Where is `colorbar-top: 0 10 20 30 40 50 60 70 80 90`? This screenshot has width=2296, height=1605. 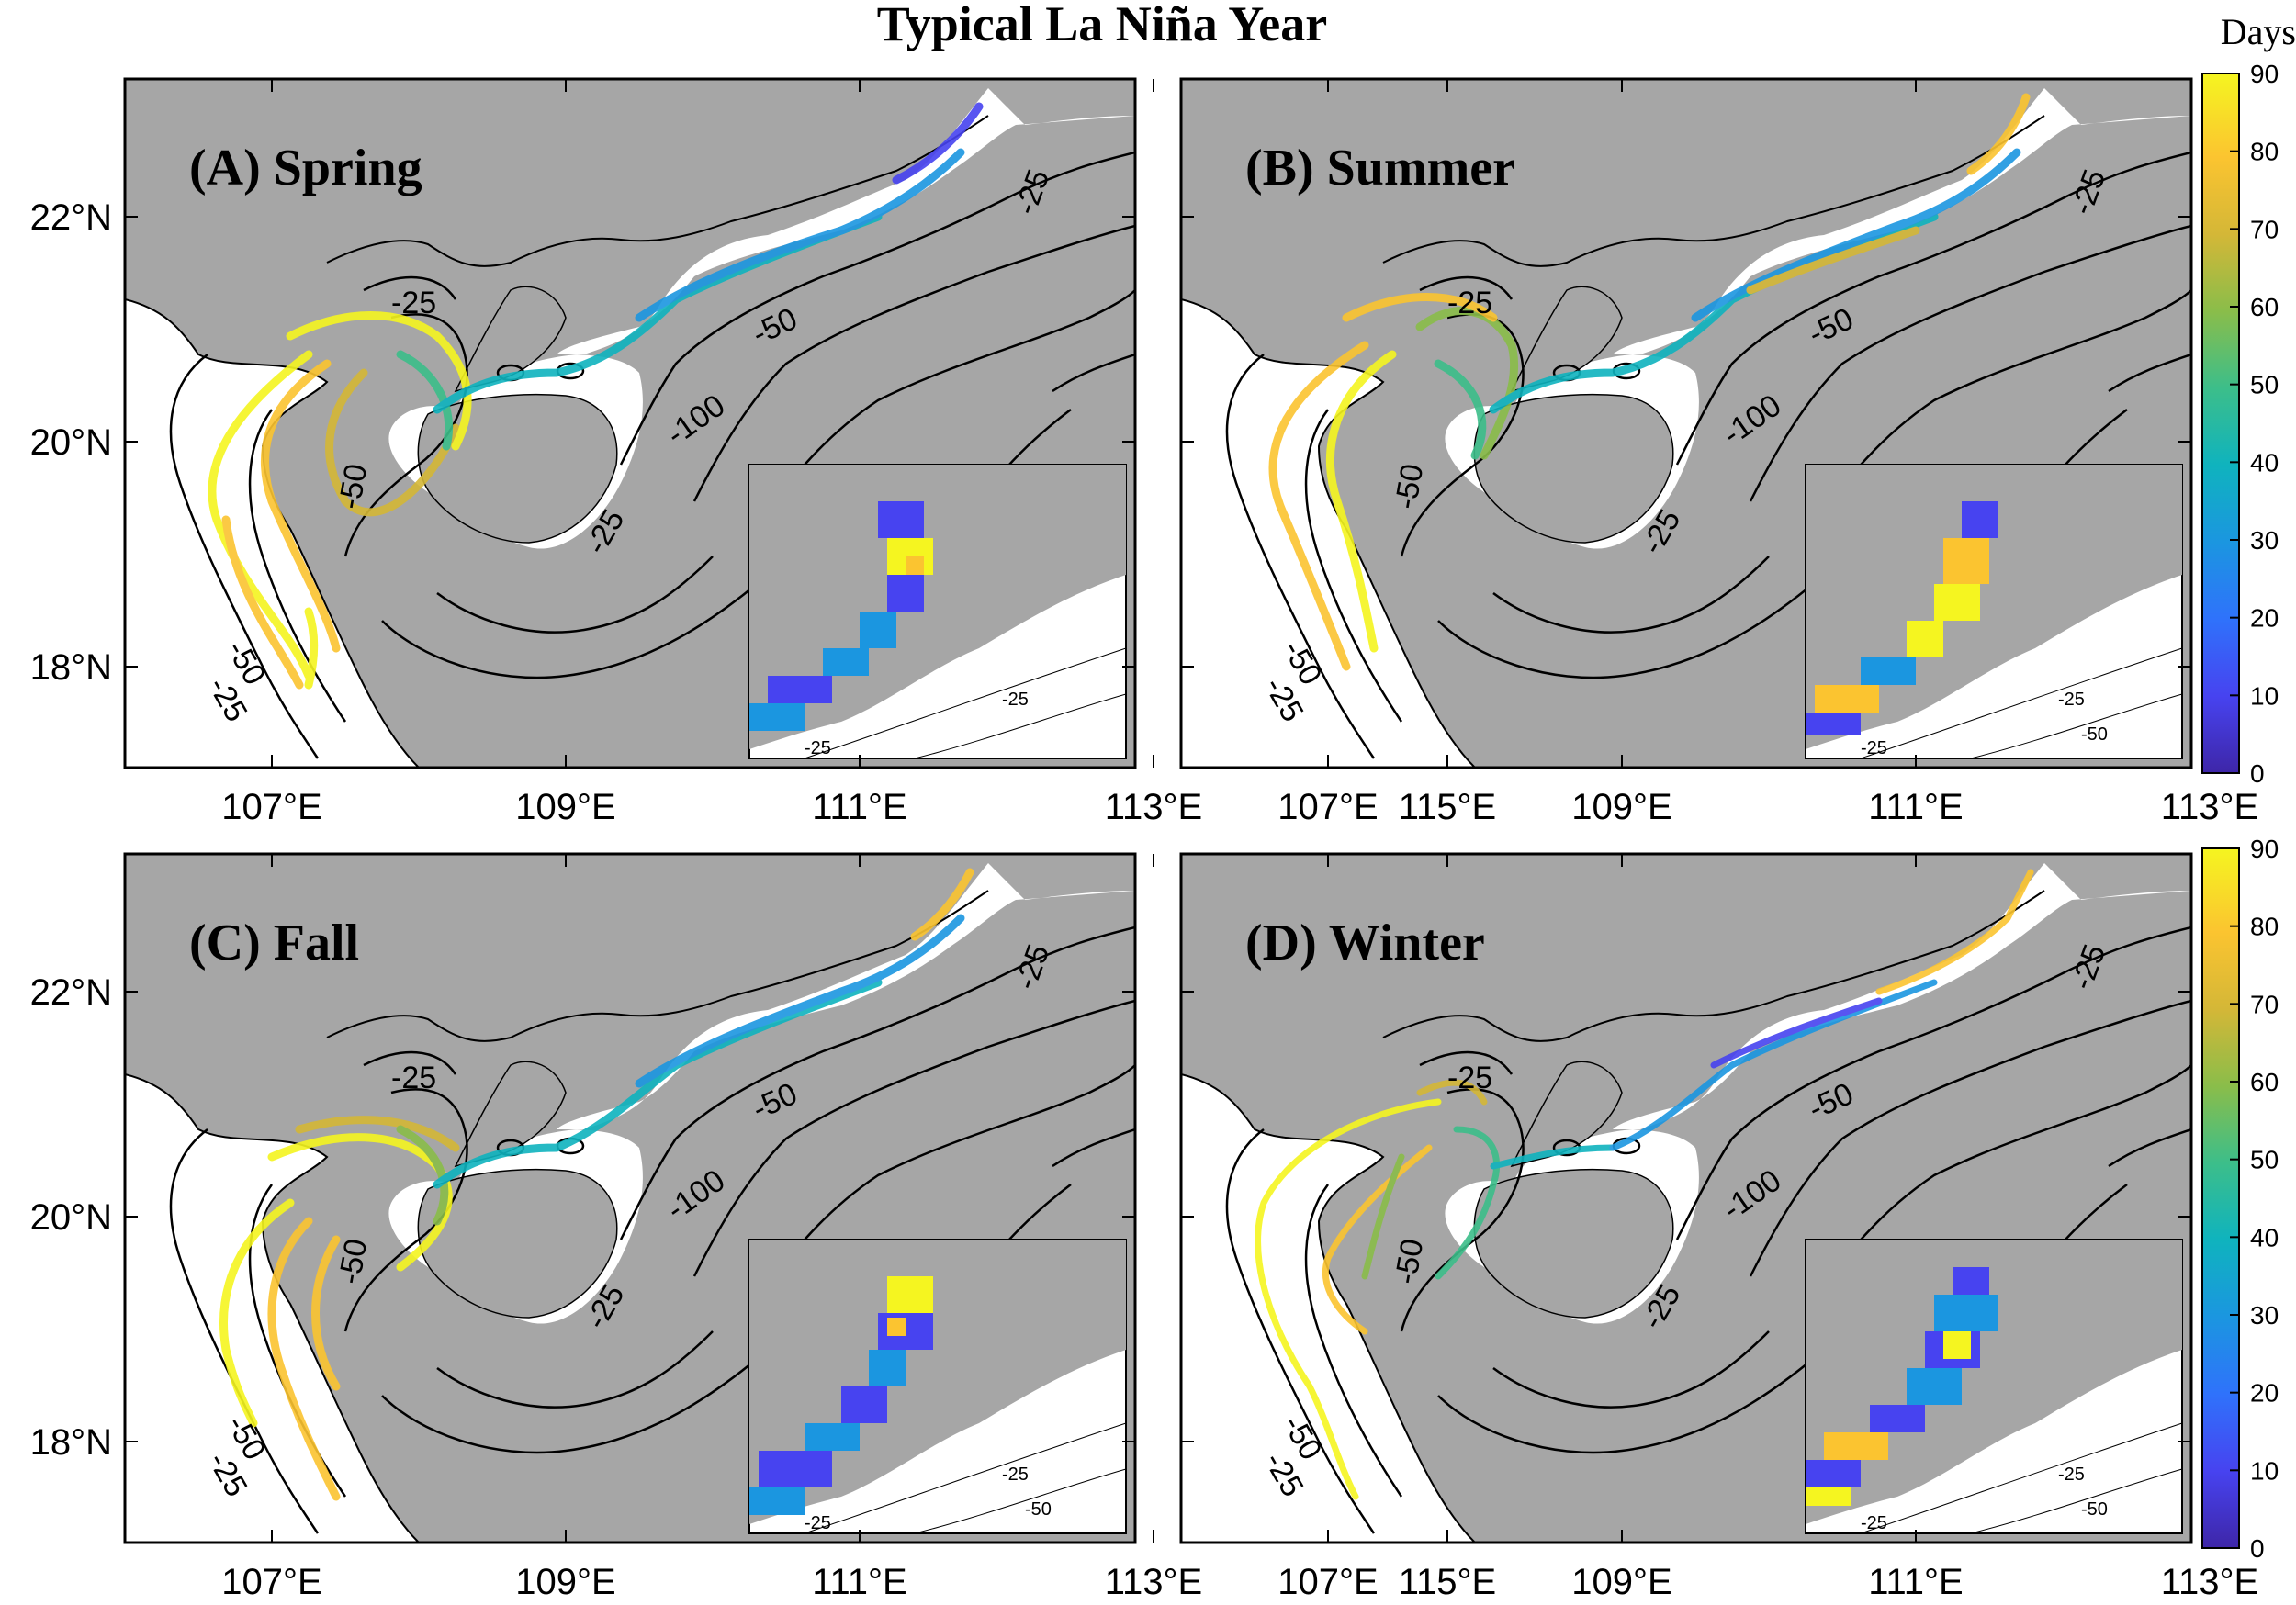 colorbar-top: 0 10 20 30 40 50 60 70 80 90 is located at coordinates (2240, 424).